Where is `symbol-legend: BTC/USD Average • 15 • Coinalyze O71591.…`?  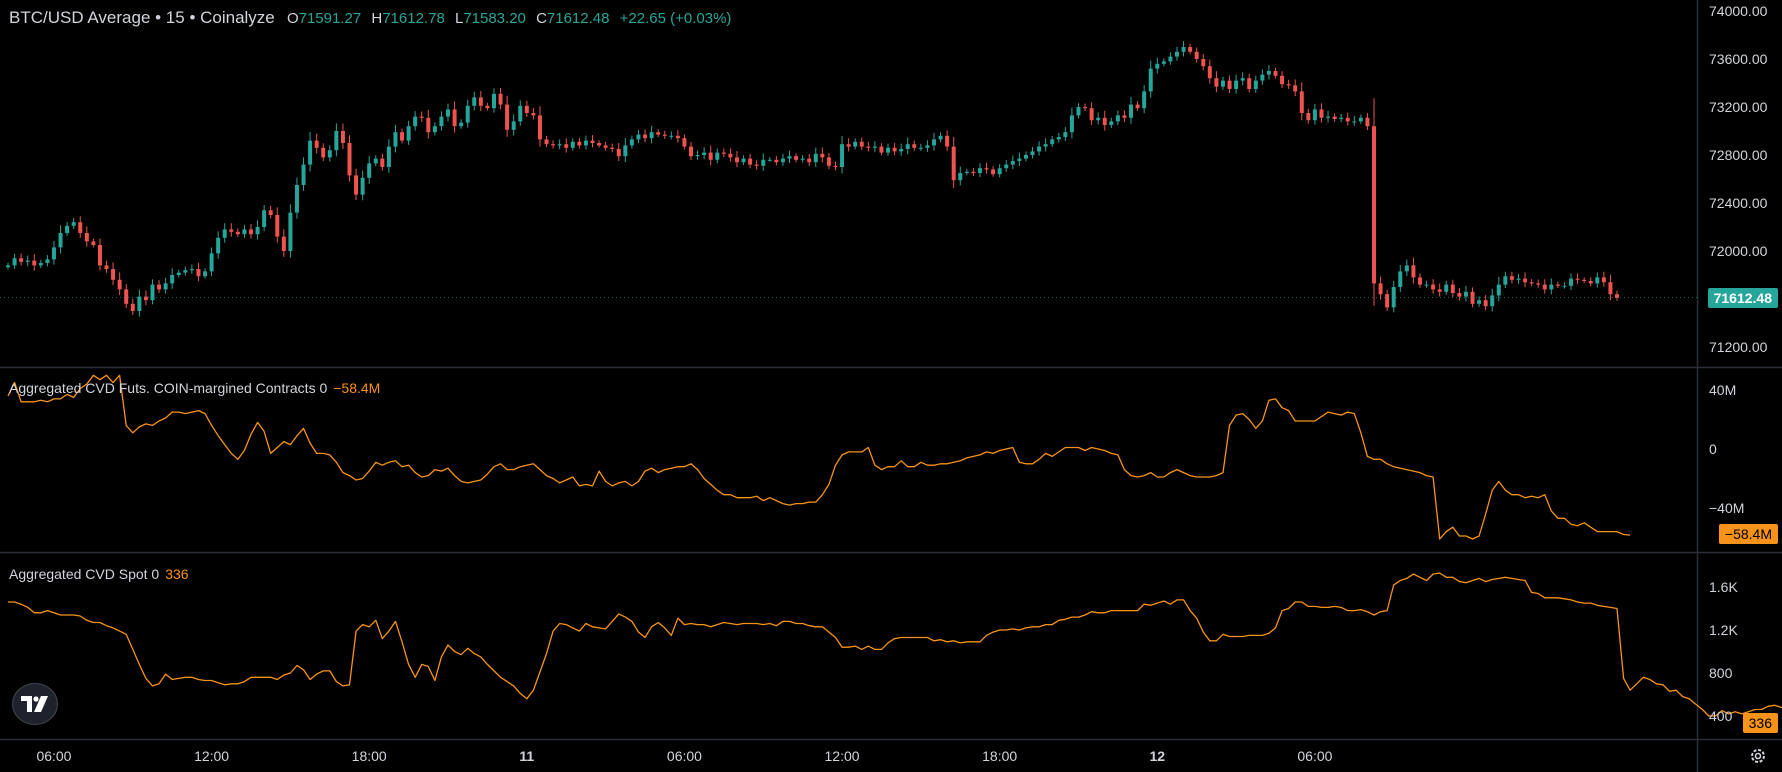 symbol-legend: BTC/USD Average • 15 • Coinalyze O71591.… is located at coordinates (370, 18).